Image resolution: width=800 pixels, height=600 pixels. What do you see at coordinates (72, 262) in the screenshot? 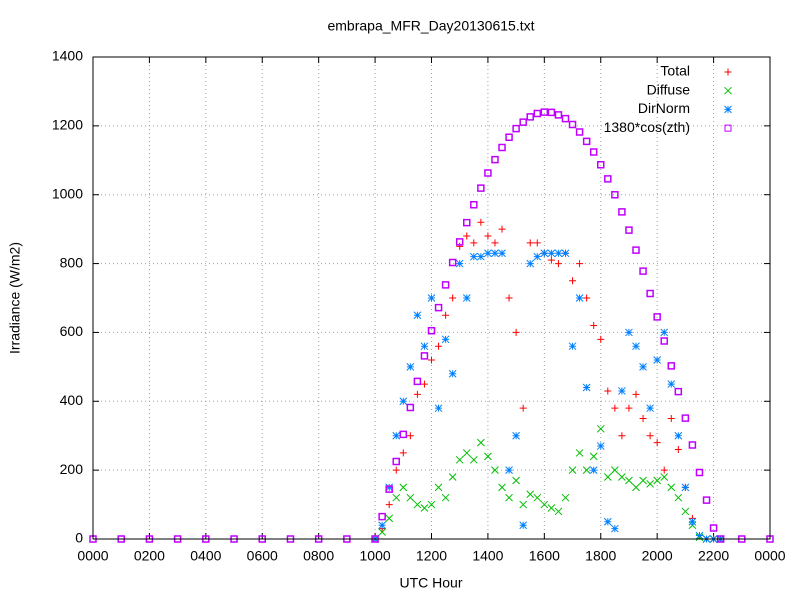
I see `y-tick-label: 800` at bounding box center [72, 262].